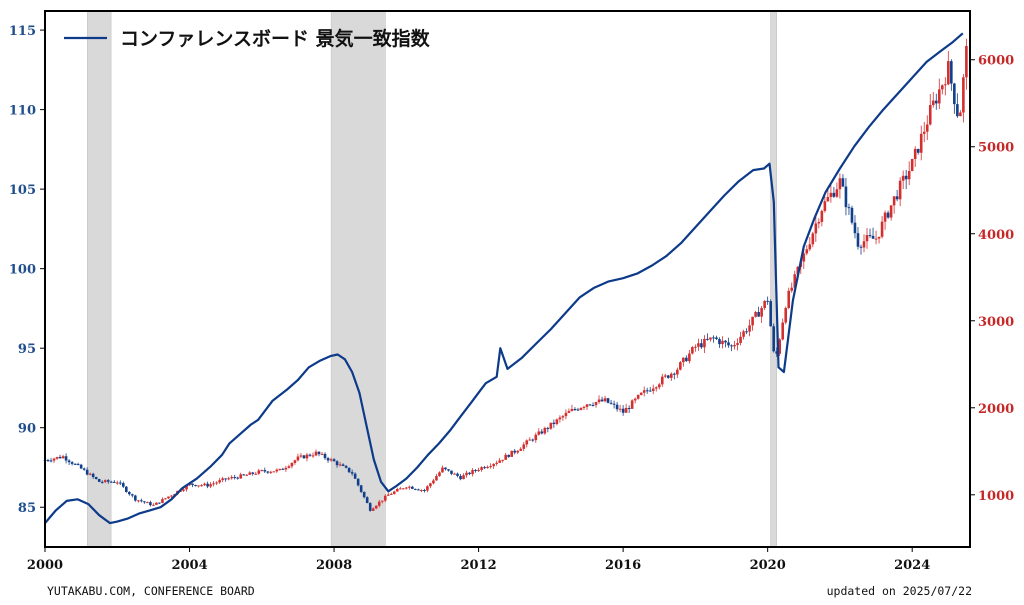 The width and height of the screenshot is (1024, 605). Describe the element at coordinates (22, 31) in the screenshot. I see `left-tick-label: 115` at that location.